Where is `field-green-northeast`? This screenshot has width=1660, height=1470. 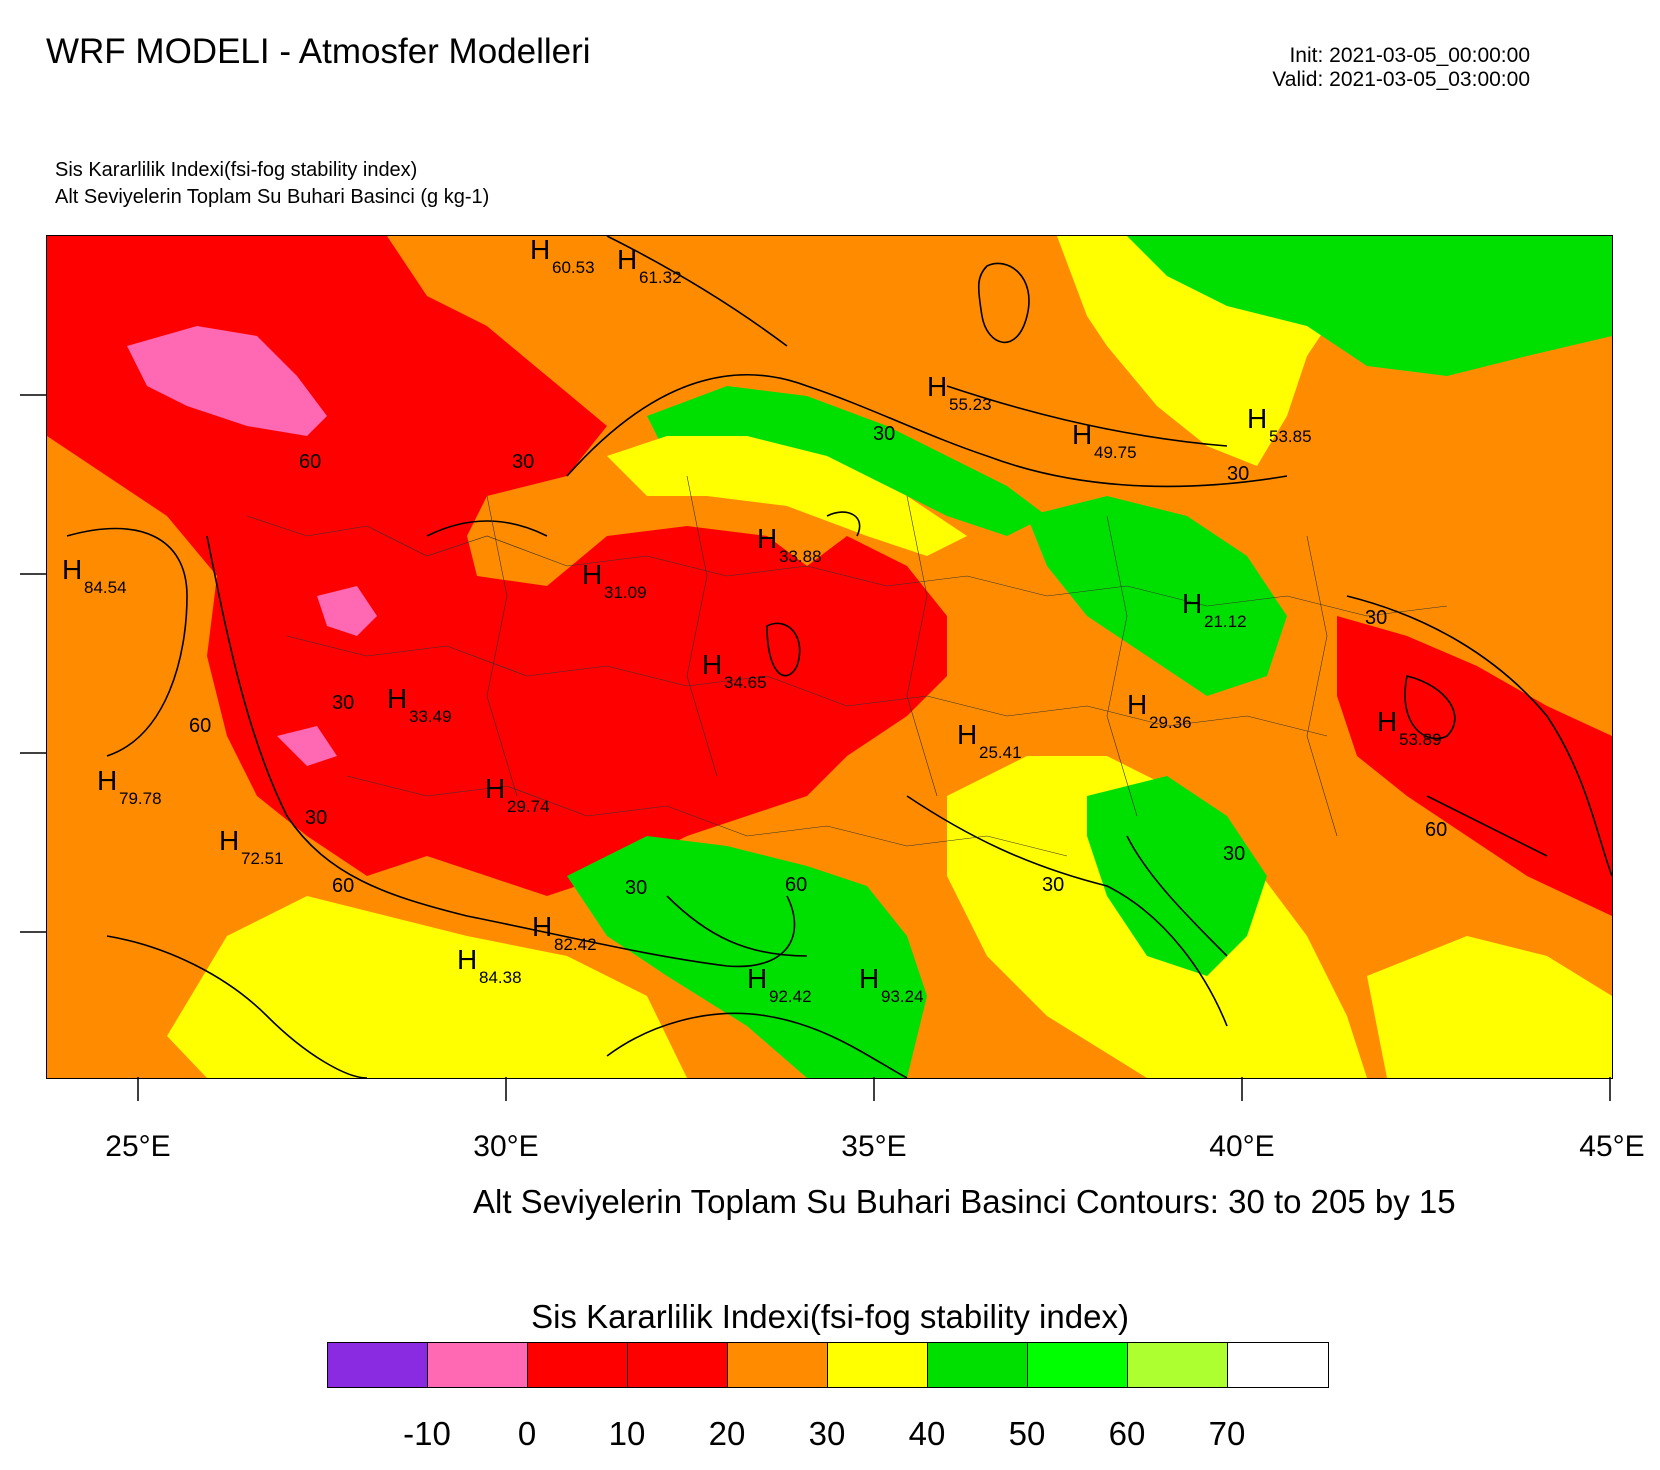 field-green-northeast is located at coordinates (1369, 306).